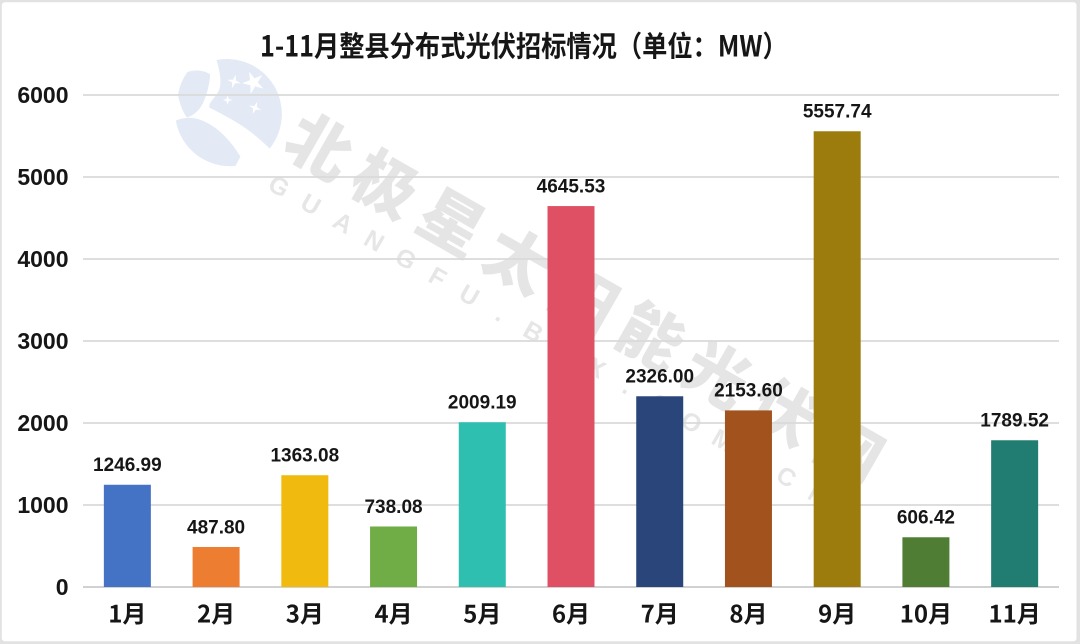 The width and height of the screenshot is (1080, 644). Describe the element at coordinates (42, 177) in the screenshot. I see `svg-text: 5000` at that location.